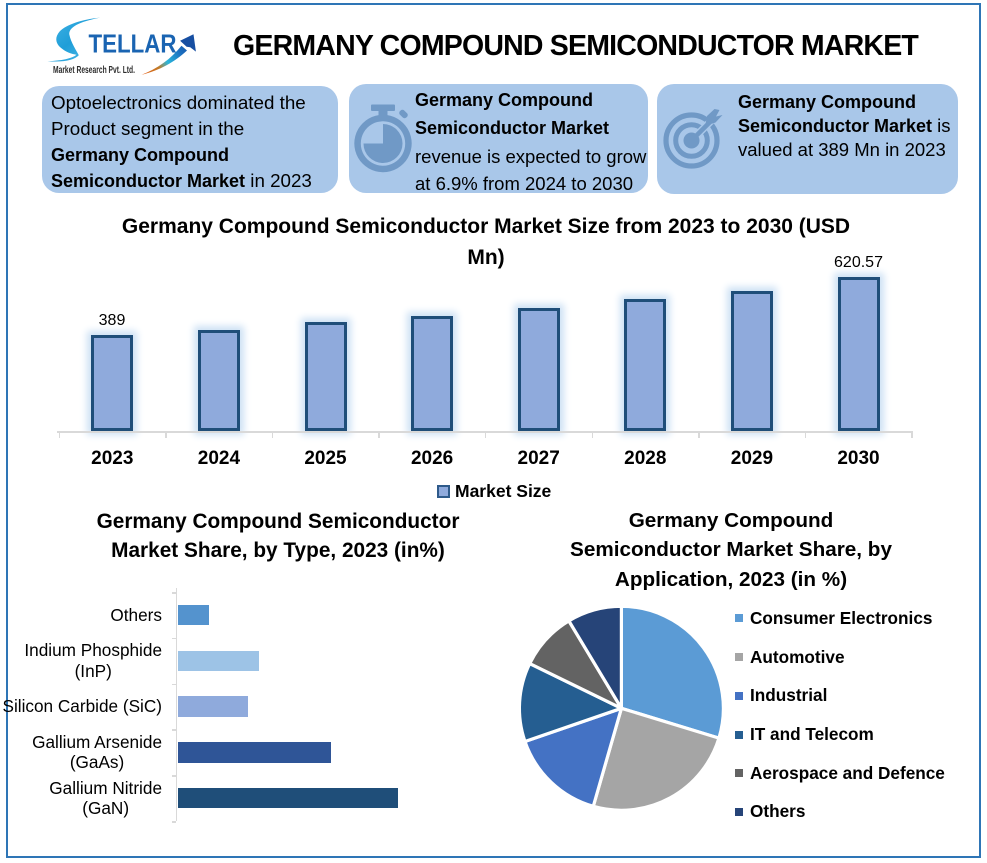  Describe the element at coordinates (94, 70) in the screenshot. I see `svg-text: Market Research Pvt. Ltd.` at that location.